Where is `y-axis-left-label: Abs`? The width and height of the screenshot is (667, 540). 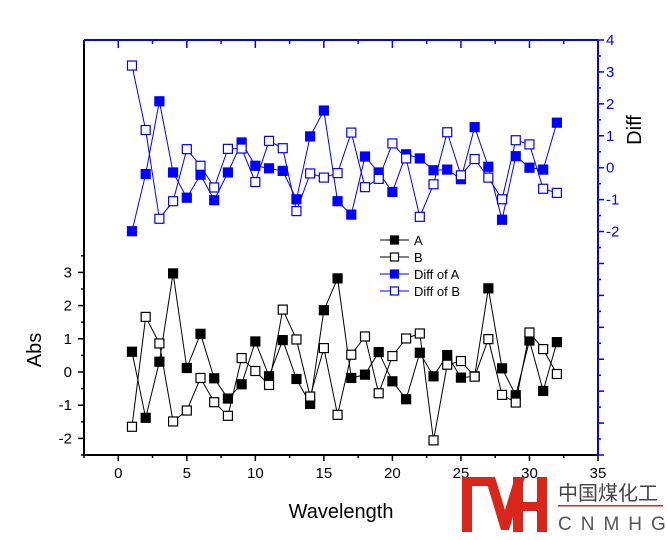 y-axis-left-label: Abs is located at coordinates (35, 350).